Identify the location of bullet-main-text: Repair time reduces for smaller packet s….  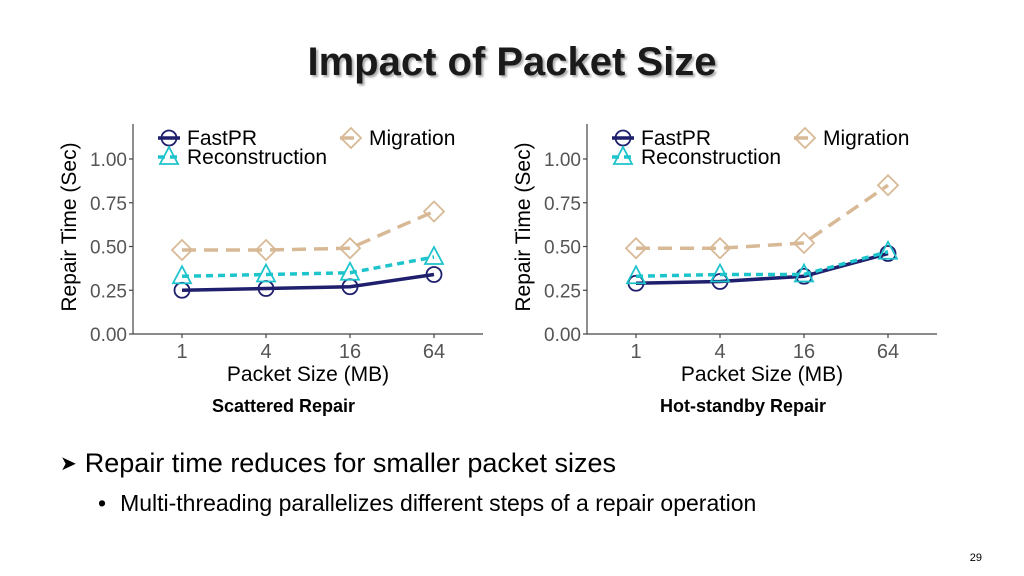
(350, 463).